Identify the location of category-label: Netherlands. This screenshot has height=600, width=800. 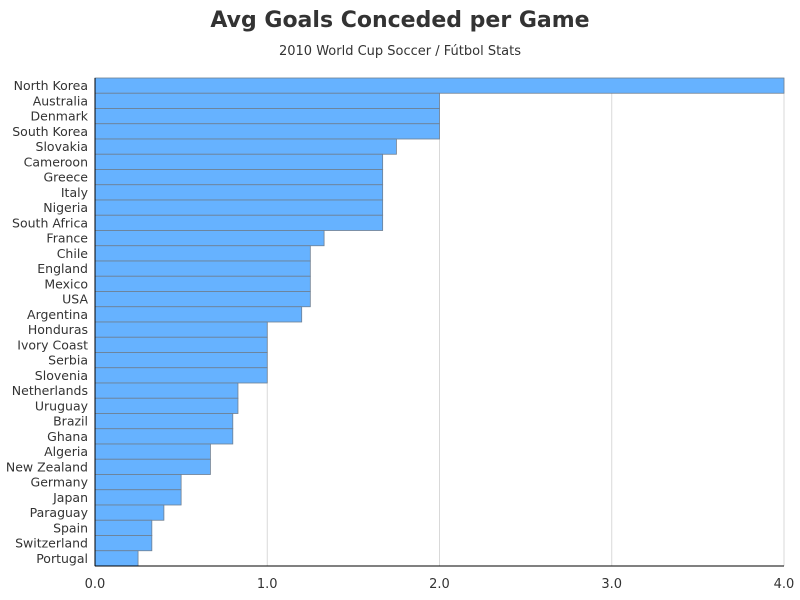
(50, 390).